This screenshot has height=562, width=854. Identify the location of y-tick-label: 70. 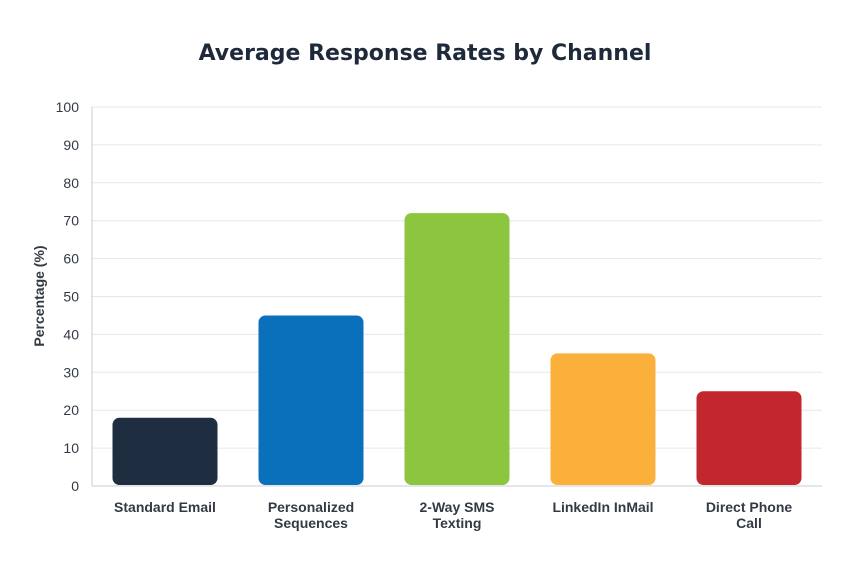
(71, 221).